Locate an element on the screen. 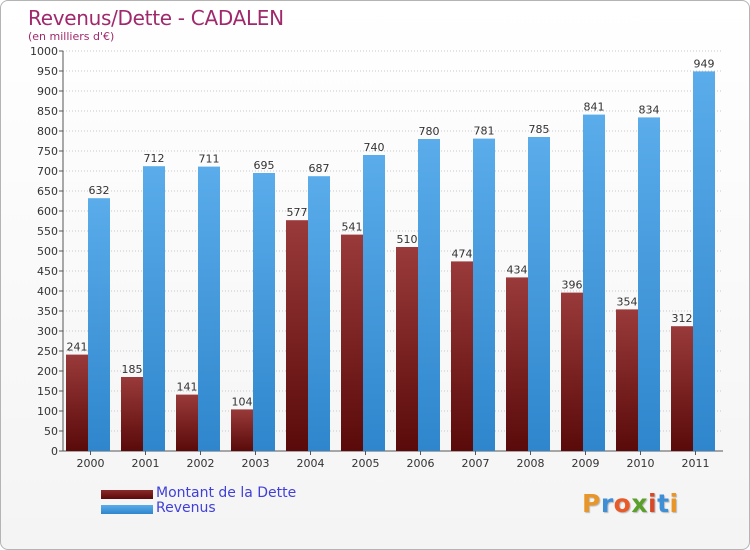 The image size is (750, 550). bar-revenue-2011 is located at coordinates (704, 261).